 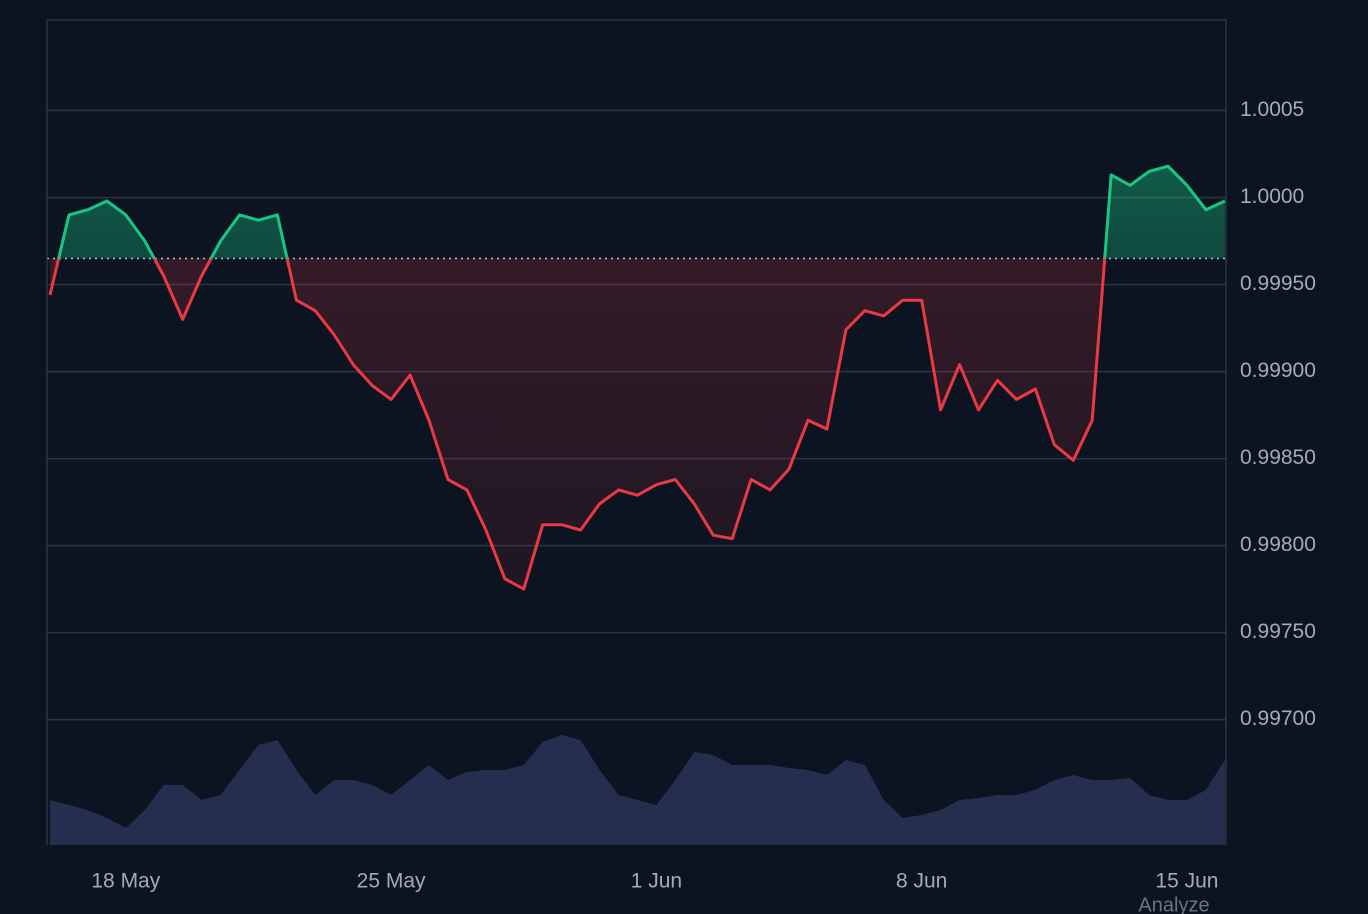 What do you see at coordinates (1278, 370) in the screenshot?
I see `y-tick-label: 0.99900` at bounding box center [1278, 370].